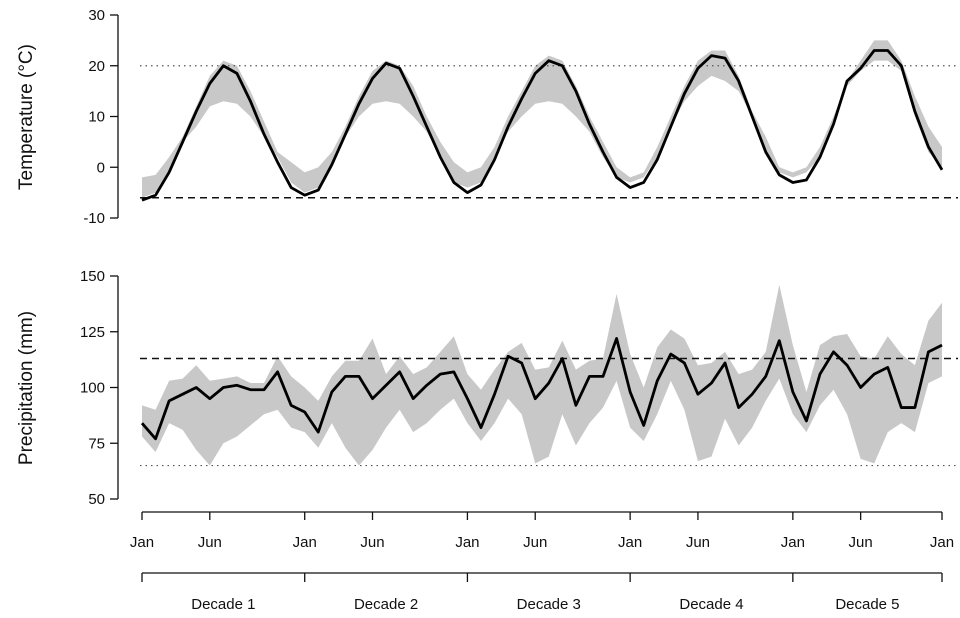 The height and width of the screenshot is (618, 960). What do you see at coordinates (26, 117) in the screenshot?
I see `temperature-axis-title: Temperature (°C)` at bounding box center [26, 117].